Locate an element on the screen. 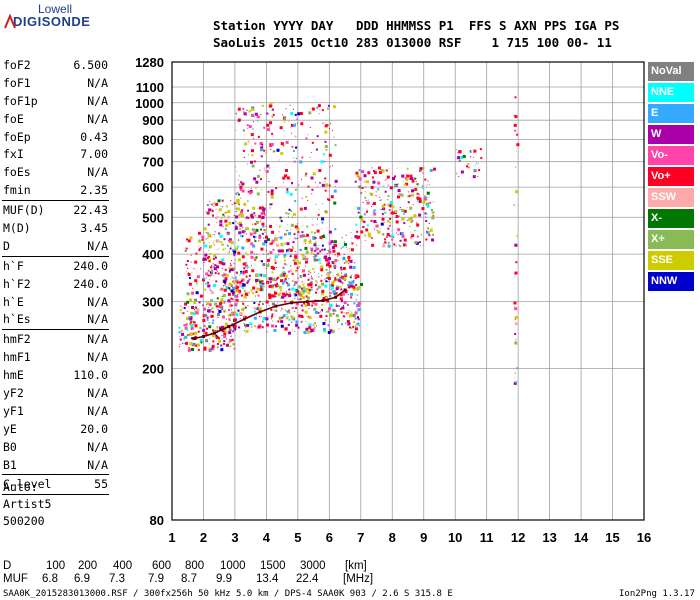 The image size is (700, 600). param-value: 240.0 is located at coordinates (90, 283).